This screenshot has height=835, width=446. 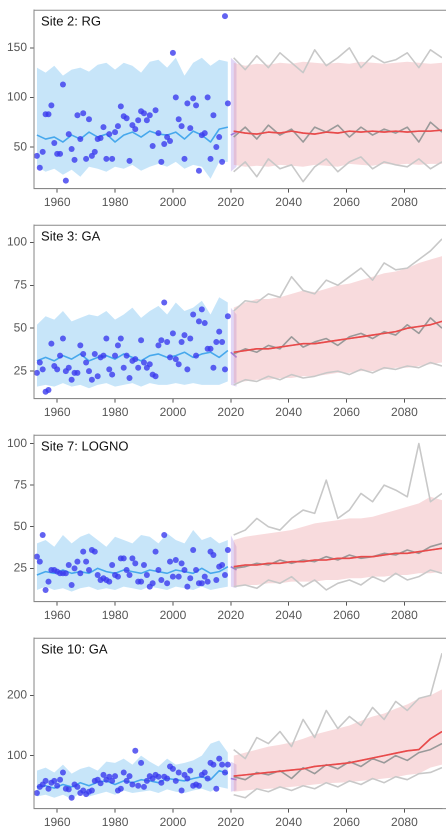 I want to click on y-tick-label: 200, so click(x=17, y=695).